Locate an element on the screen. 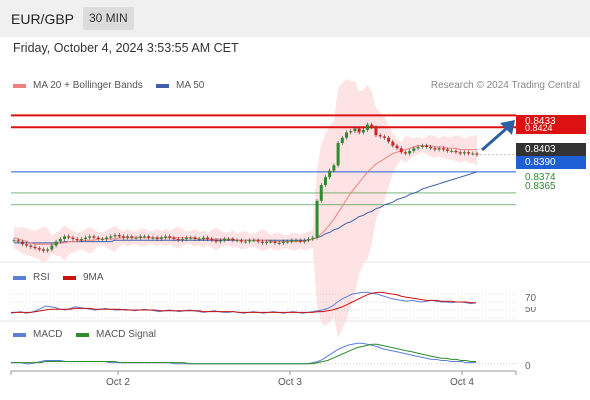 The image size is (590, 400). legend-macd-signal: MACD Signal is located at coordinates (116, 334).